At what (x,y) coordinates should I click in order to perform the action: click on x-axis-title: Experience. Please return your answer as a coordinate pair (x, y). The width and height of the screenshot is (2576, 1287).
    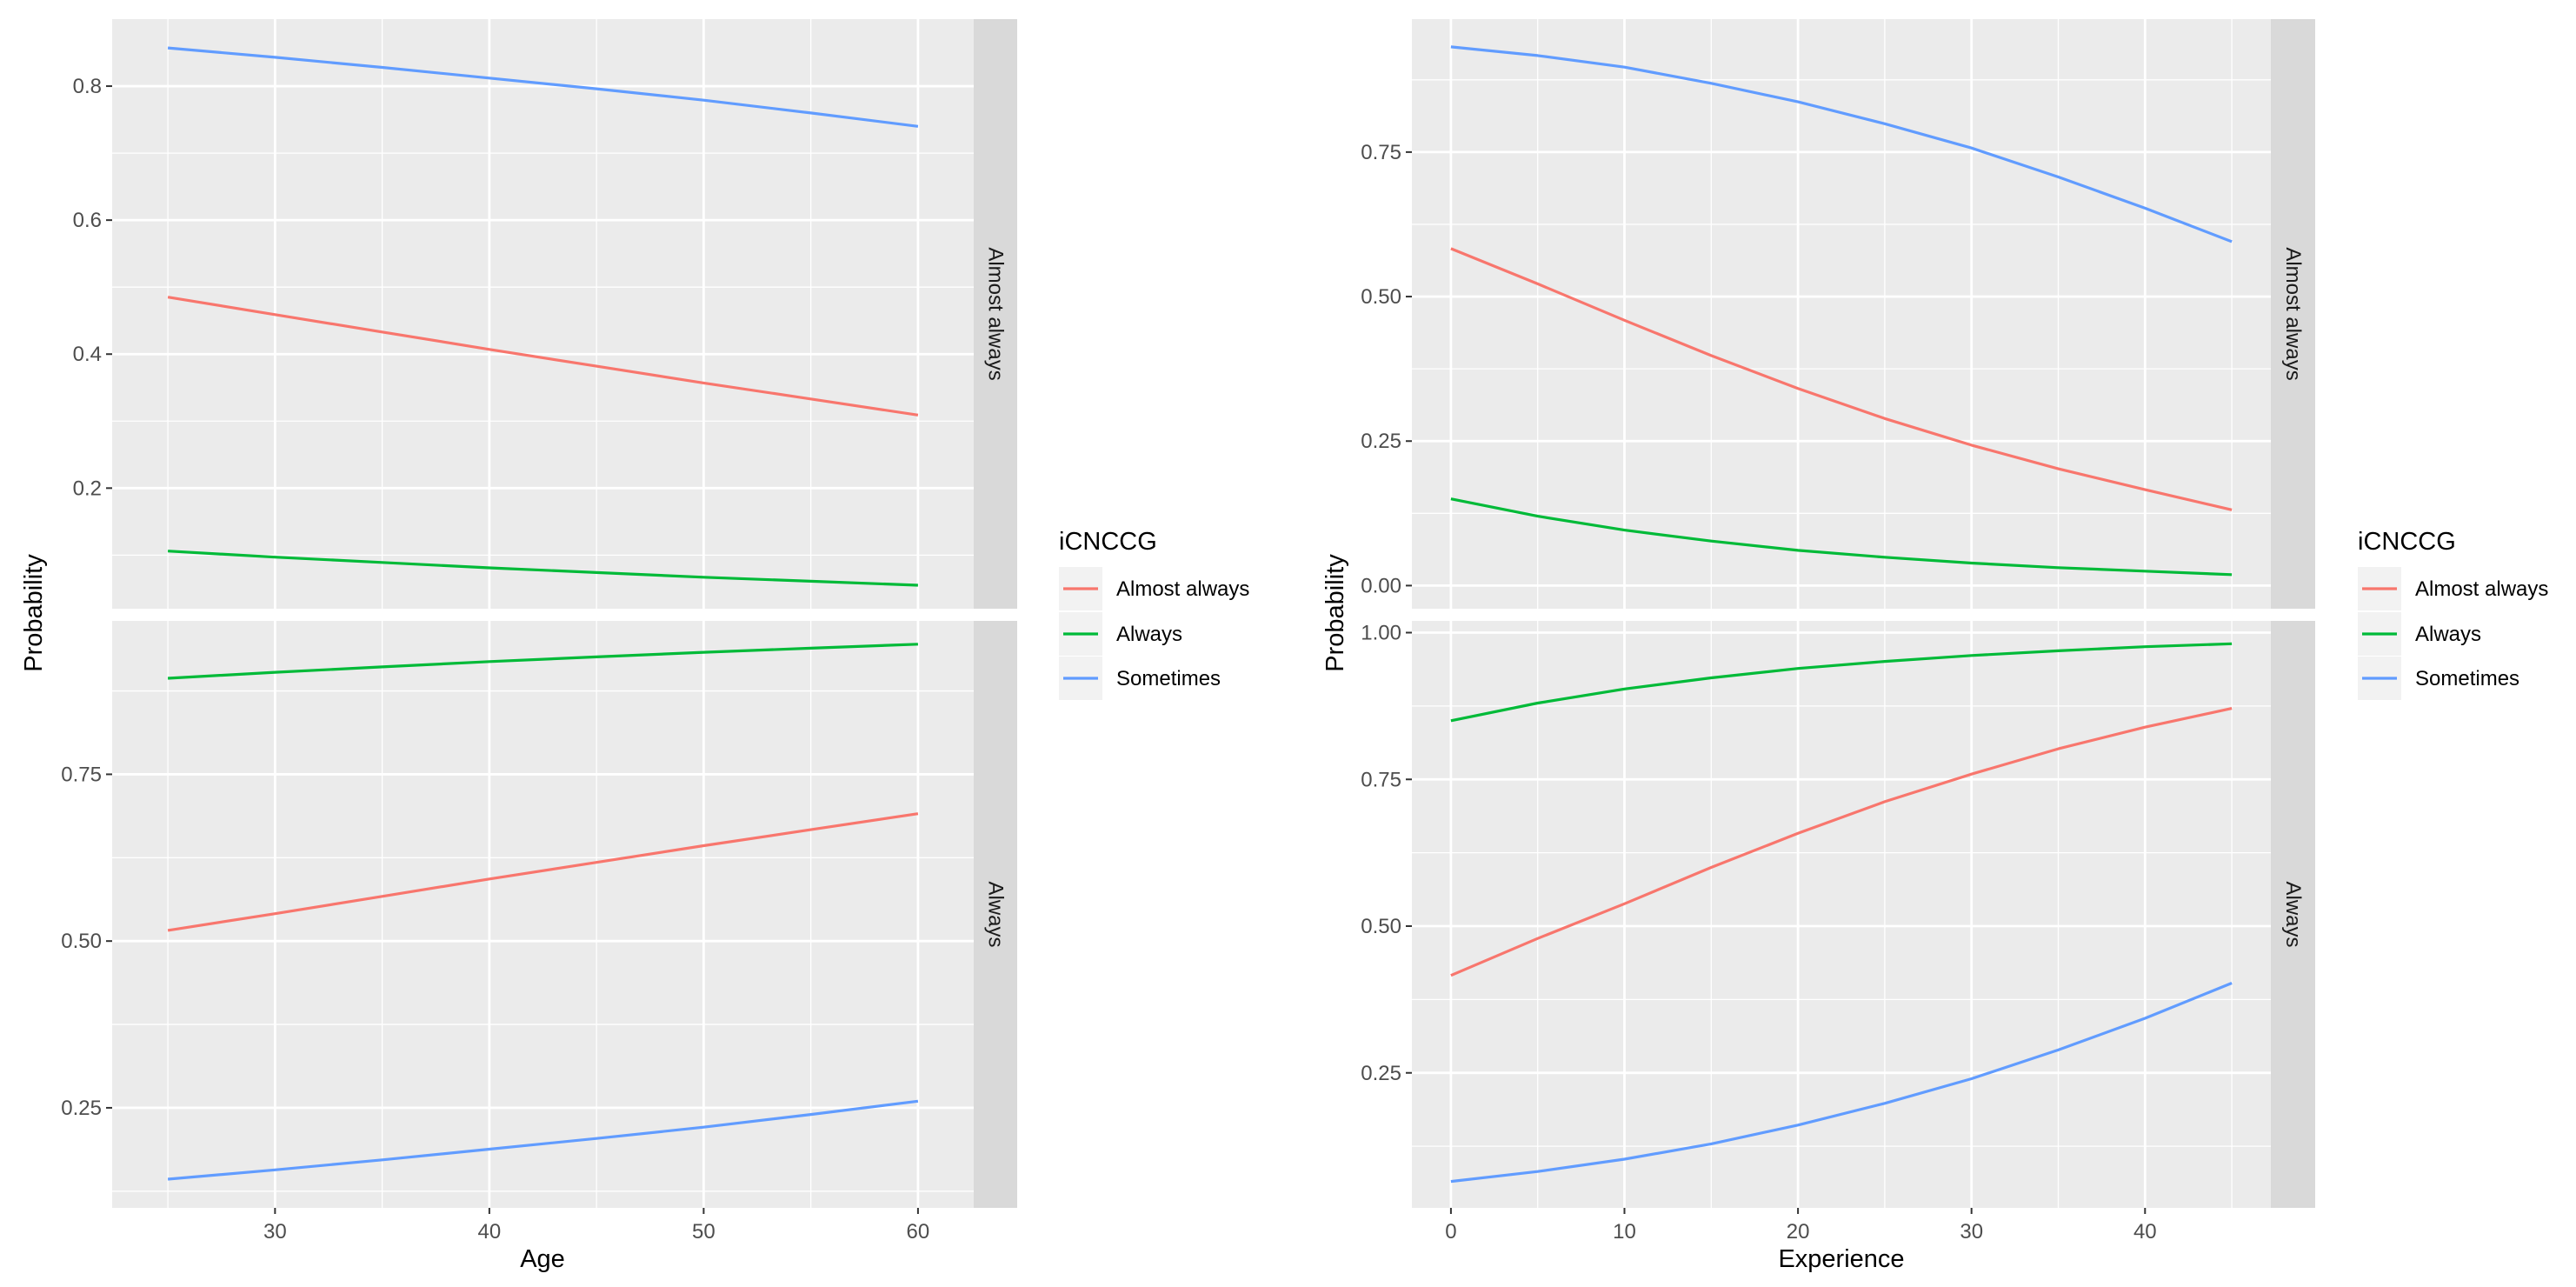
    Looking at the image, I should click on (1841, 1259).